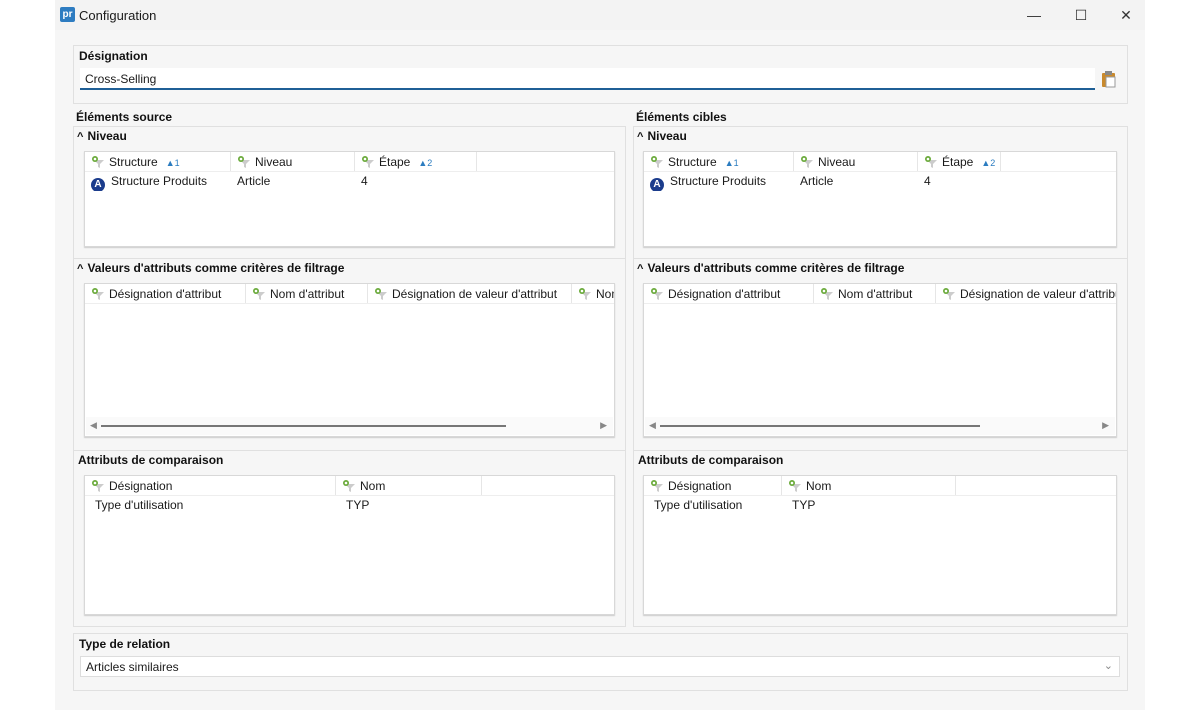  Describe the element at coordinates (125, 644) in the screenshot. I see `relation-label: Type de relation` at that location.